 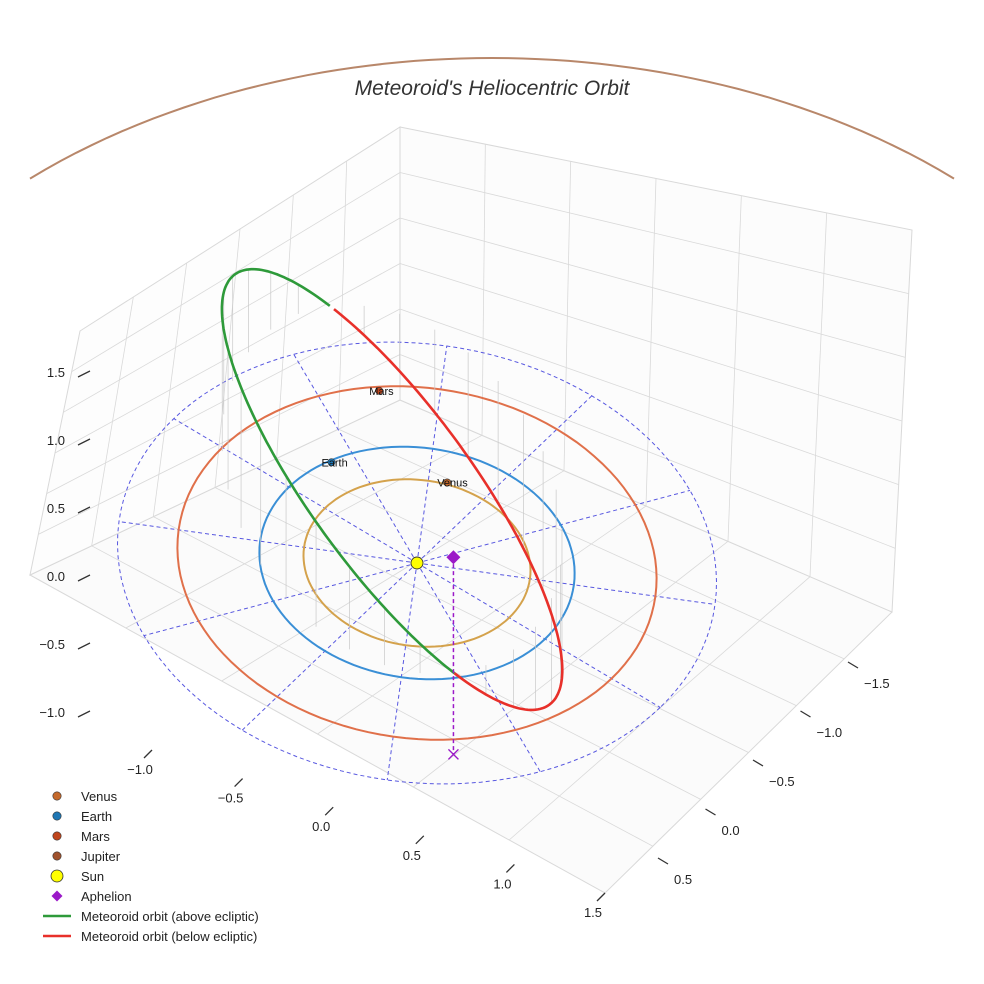 I want to click on earth-marker, so click(x=331, y=462).